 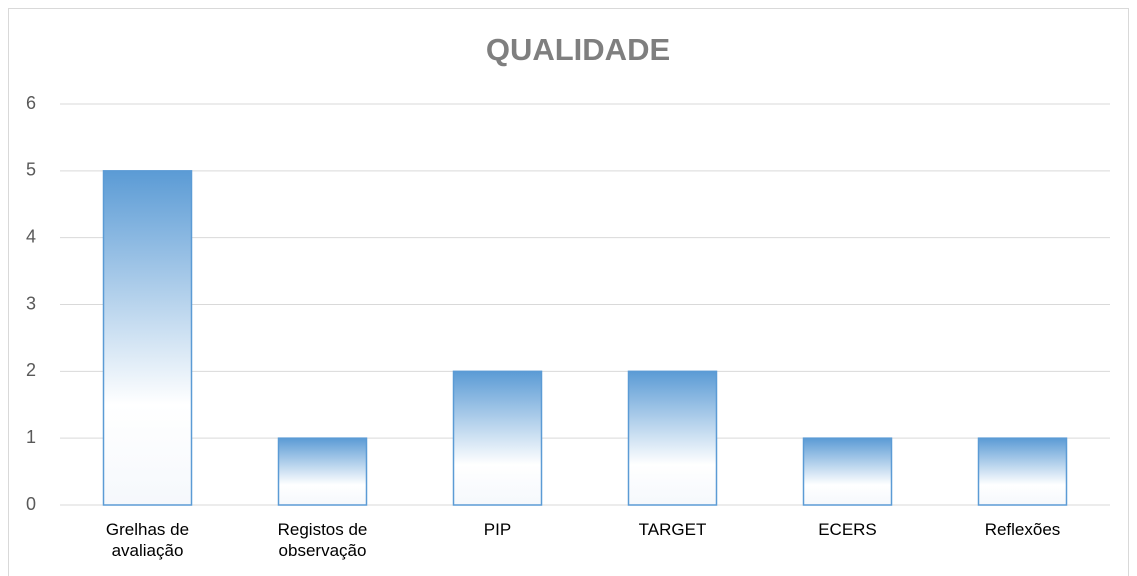 What do you see at coordinates (322, 540) in the screenshot?
I see `x-tick-label: Registos de observação` at bounding box center [322, 540].